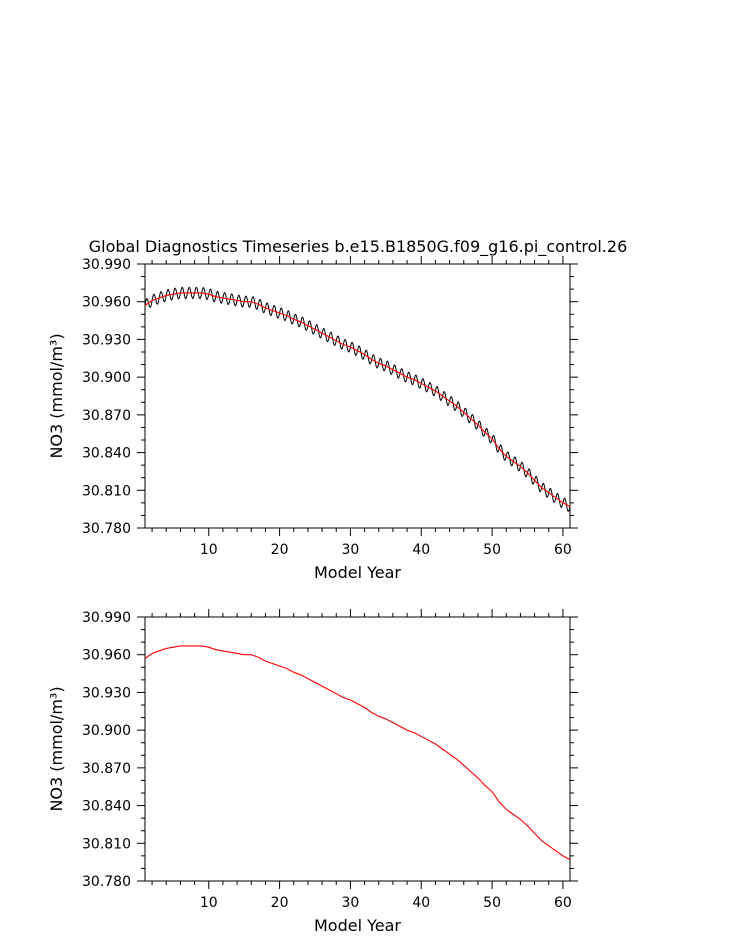  I want to click on series-line-monthly, so click(357, 399).